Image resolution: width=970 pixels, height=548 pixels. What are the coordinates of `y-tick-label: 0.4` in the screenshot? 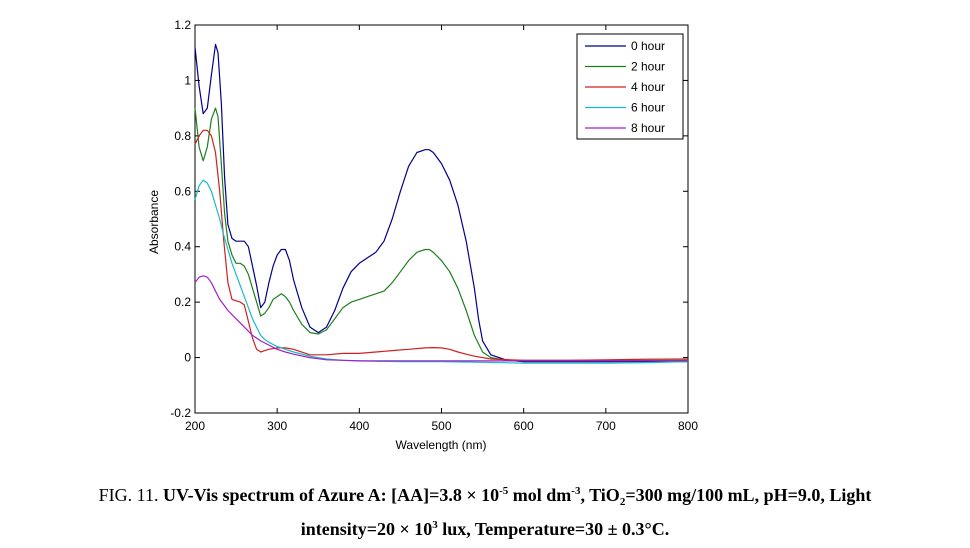 It's located at (182, 247).